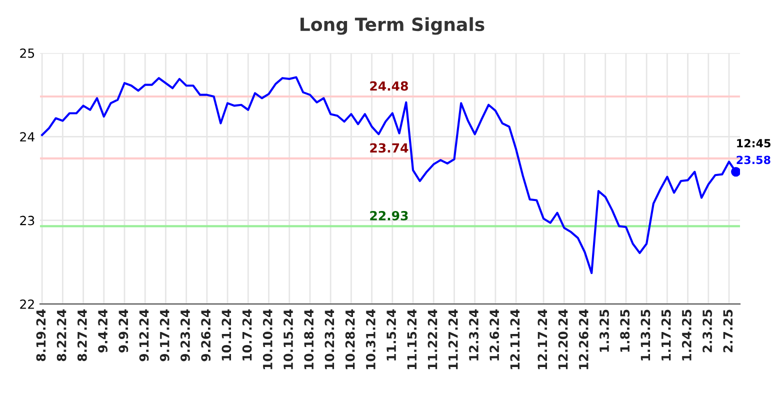 This screenshot has width=784, height=398. I want to click on x-tick-label: 10.15.24, so click(288, 339).